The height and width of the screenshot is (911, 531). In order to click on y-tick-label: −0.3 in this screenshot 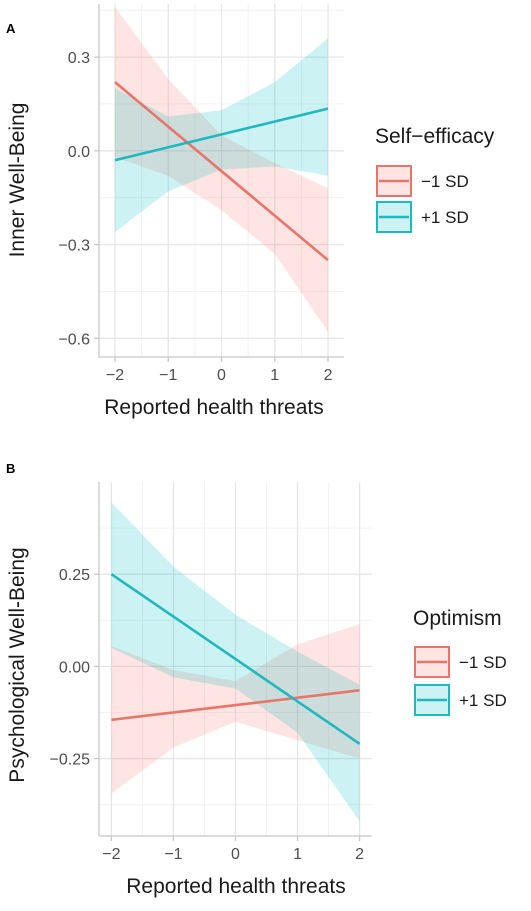, I will do `click(74, 246)`.